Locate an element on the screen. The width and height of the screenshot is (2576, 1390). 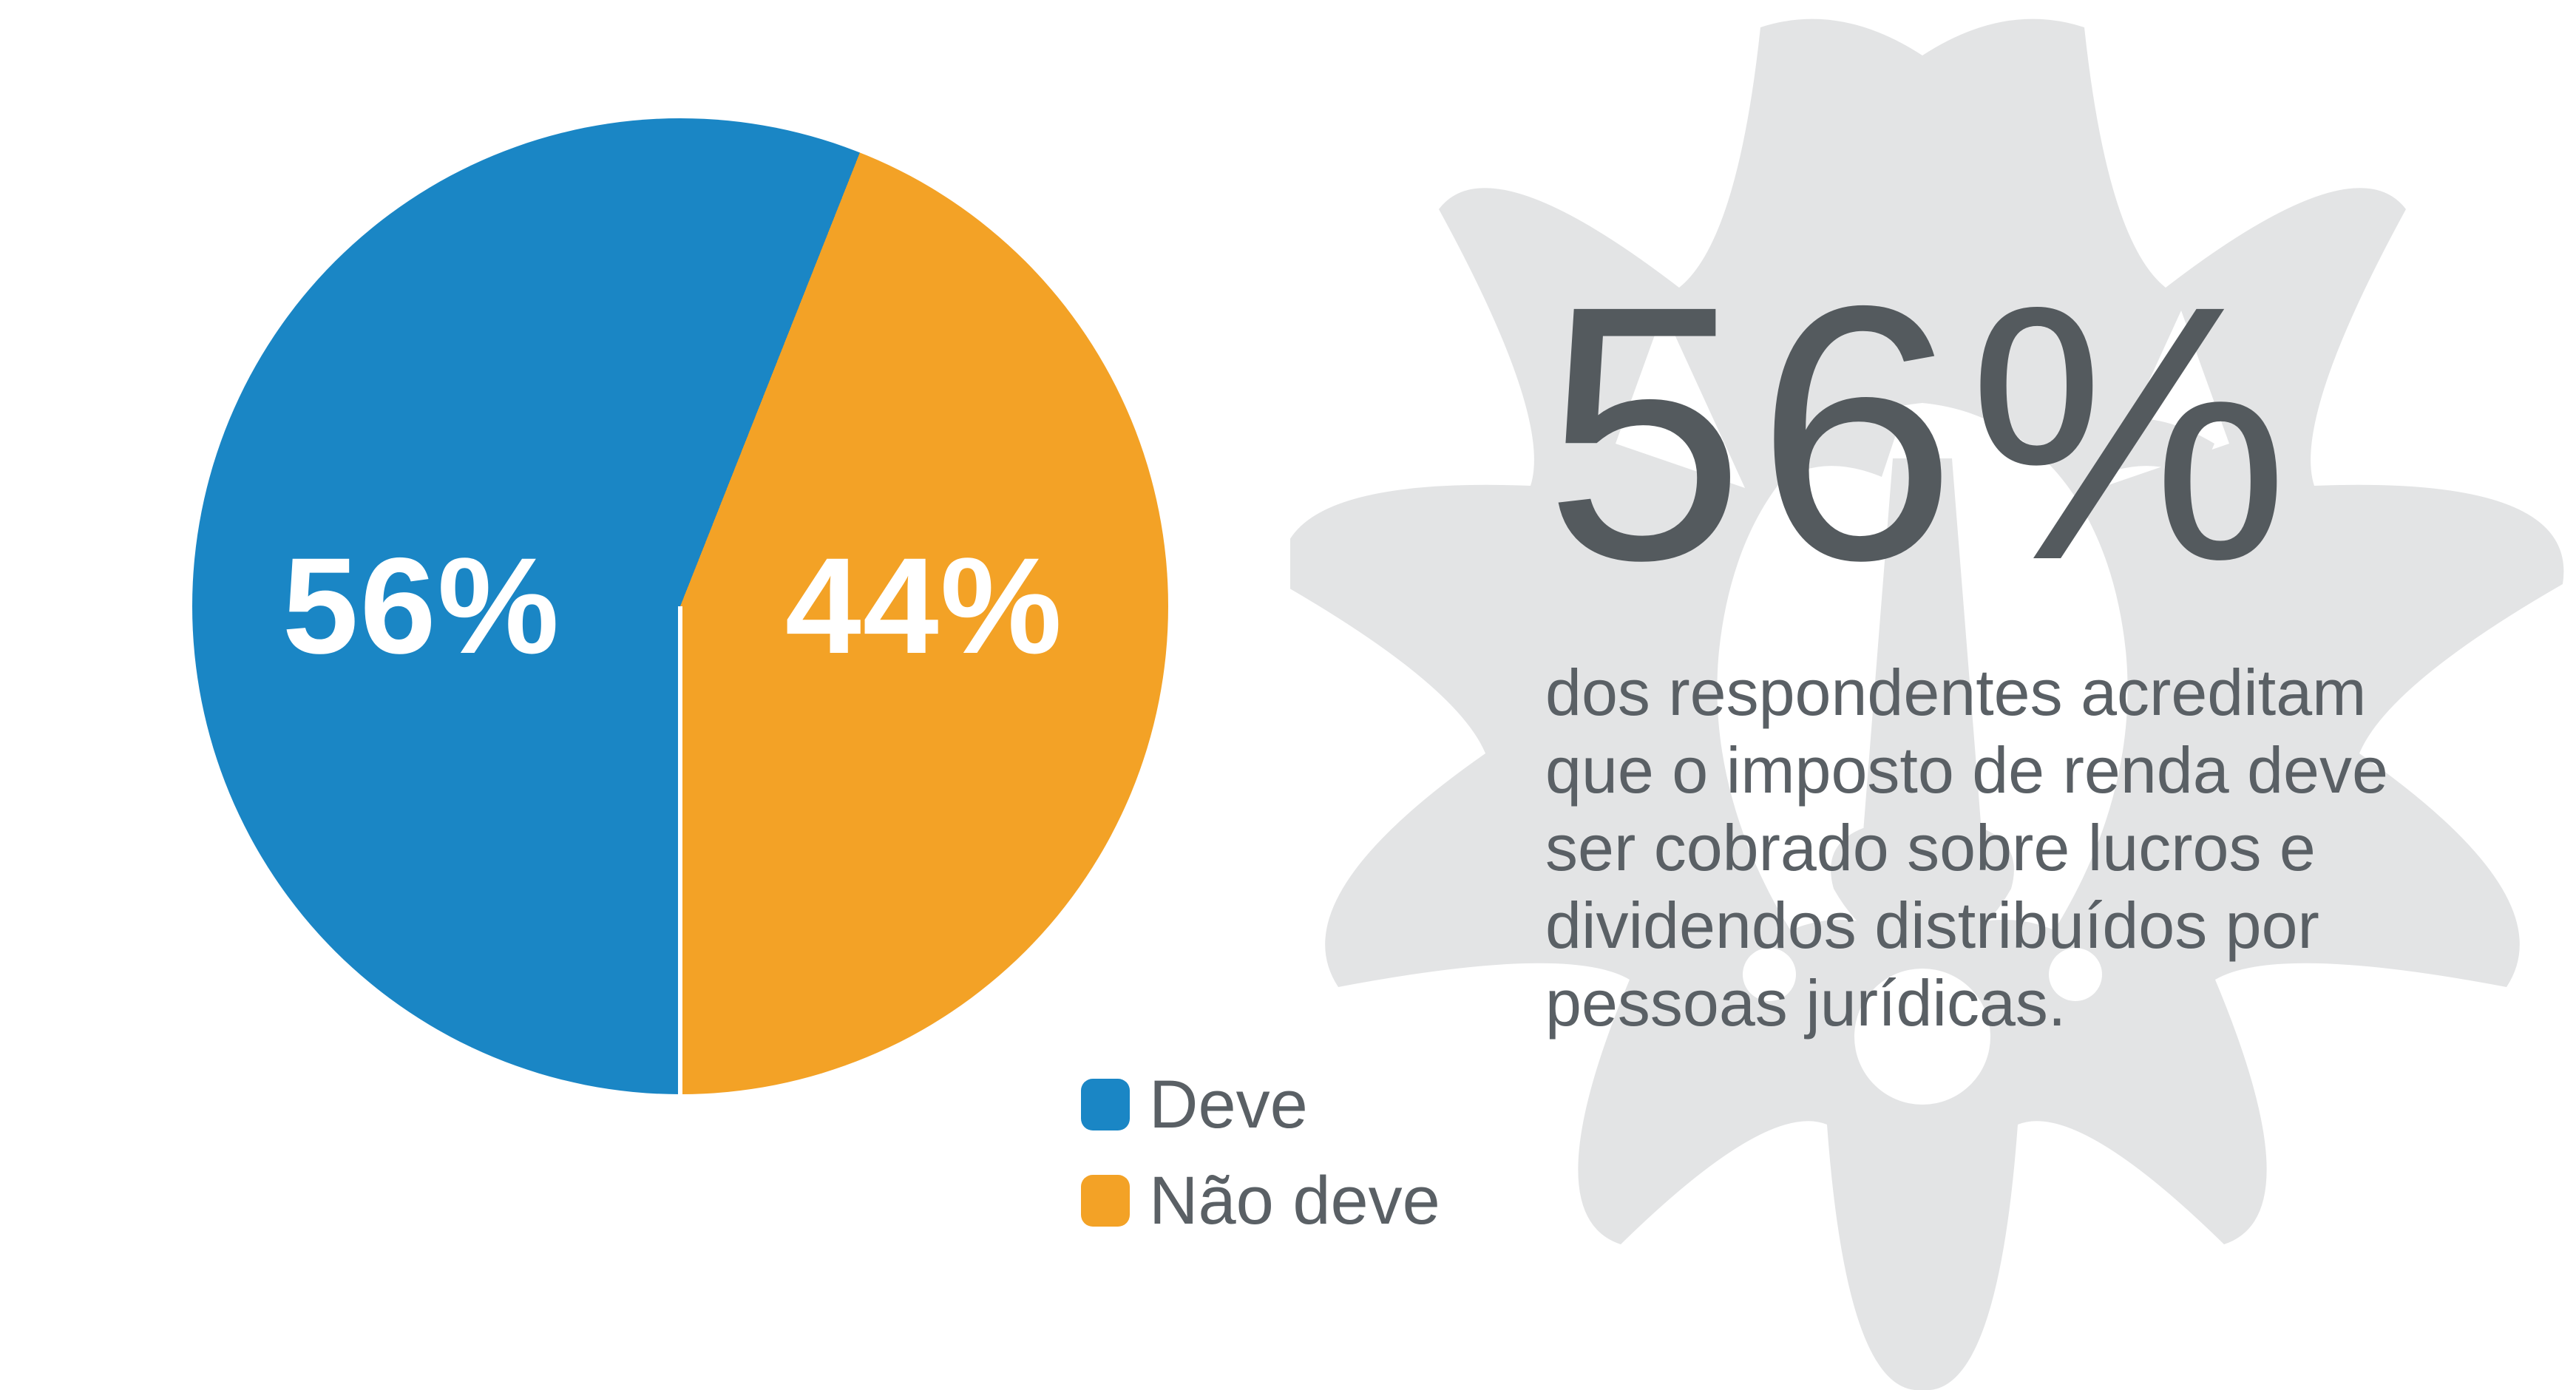
legend-swatch-deve-icon is located at coordinates (1105, 1104).